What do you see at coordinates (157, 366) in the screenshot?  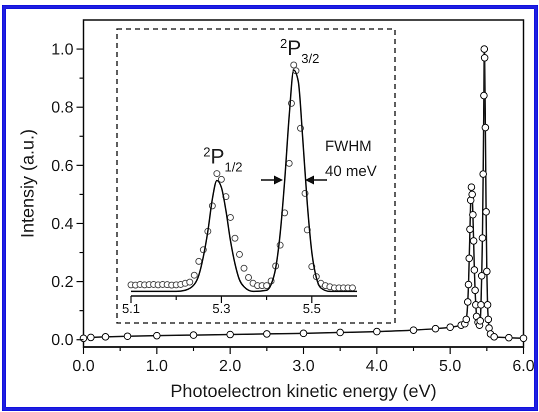 I see `x-tick-label: 1.0` at bounding box center [157, 366].